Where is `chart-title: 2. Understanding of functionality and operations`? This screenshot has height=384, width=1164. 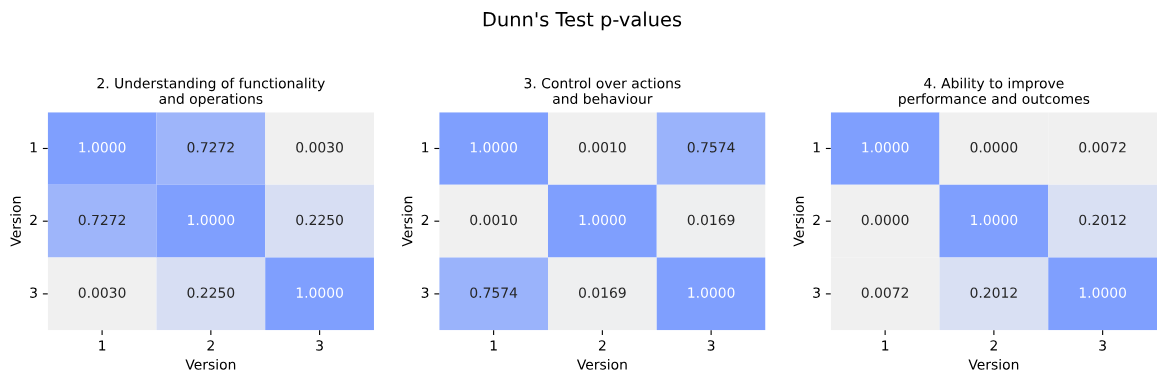
chart-title: 2. Understanding of functionality and operations is located at coordinates (211, 92).